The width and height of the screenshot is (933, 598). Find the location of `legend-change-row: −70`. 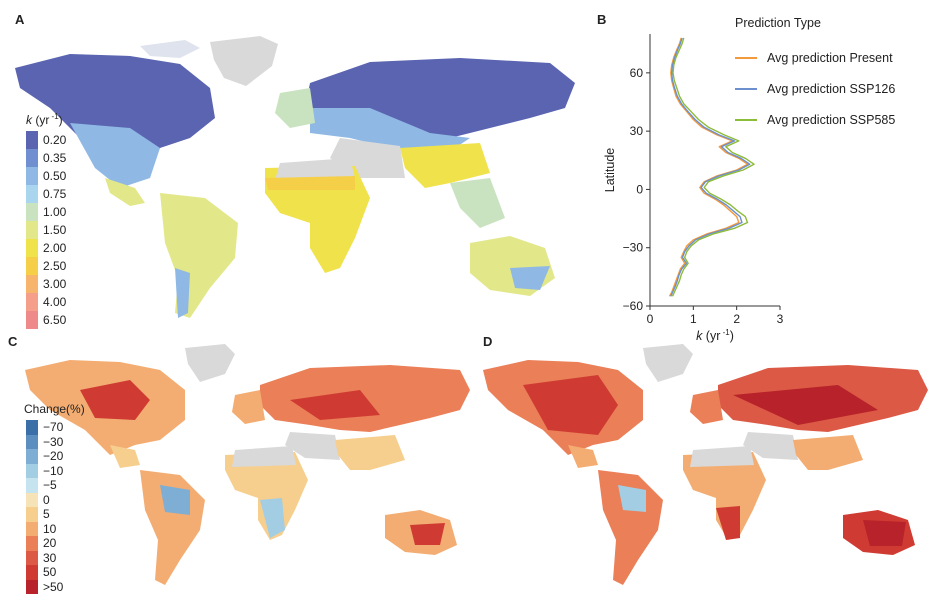

legend-change-row: −70 is located at coordinates (55, 427).